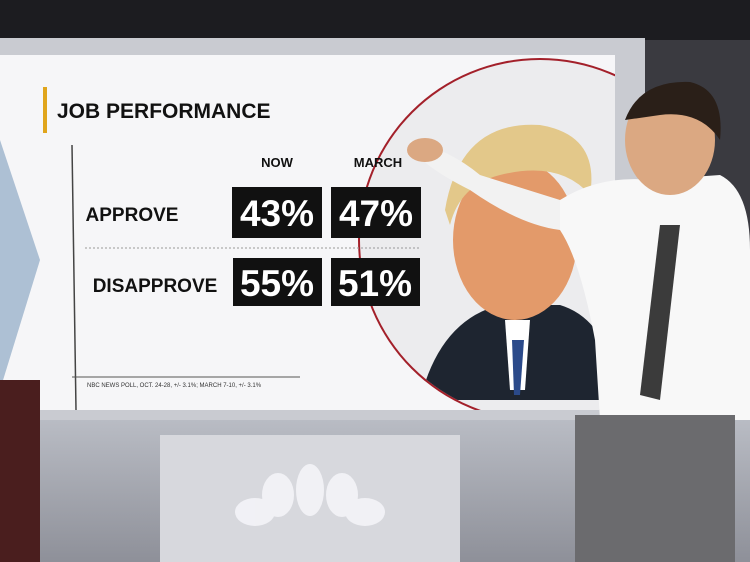 This screenshot has width=750, height=562. Describe the element at coordinates (277, 162) in the screenshot. I see `column-header: NOW` at that location.